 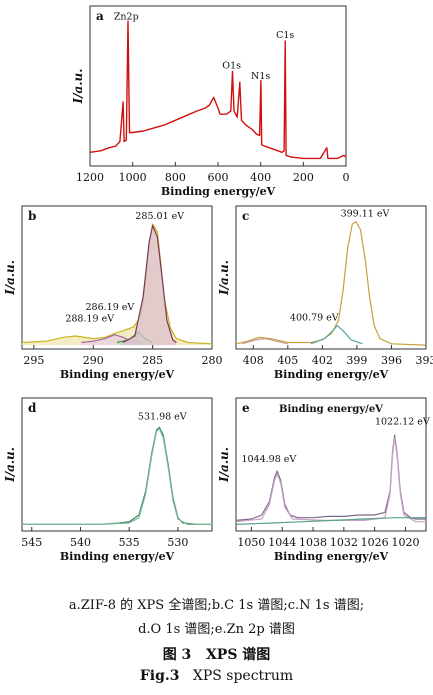 I want to click on peak-label-e: 1044.98 eV, so click(x=268, y=459).